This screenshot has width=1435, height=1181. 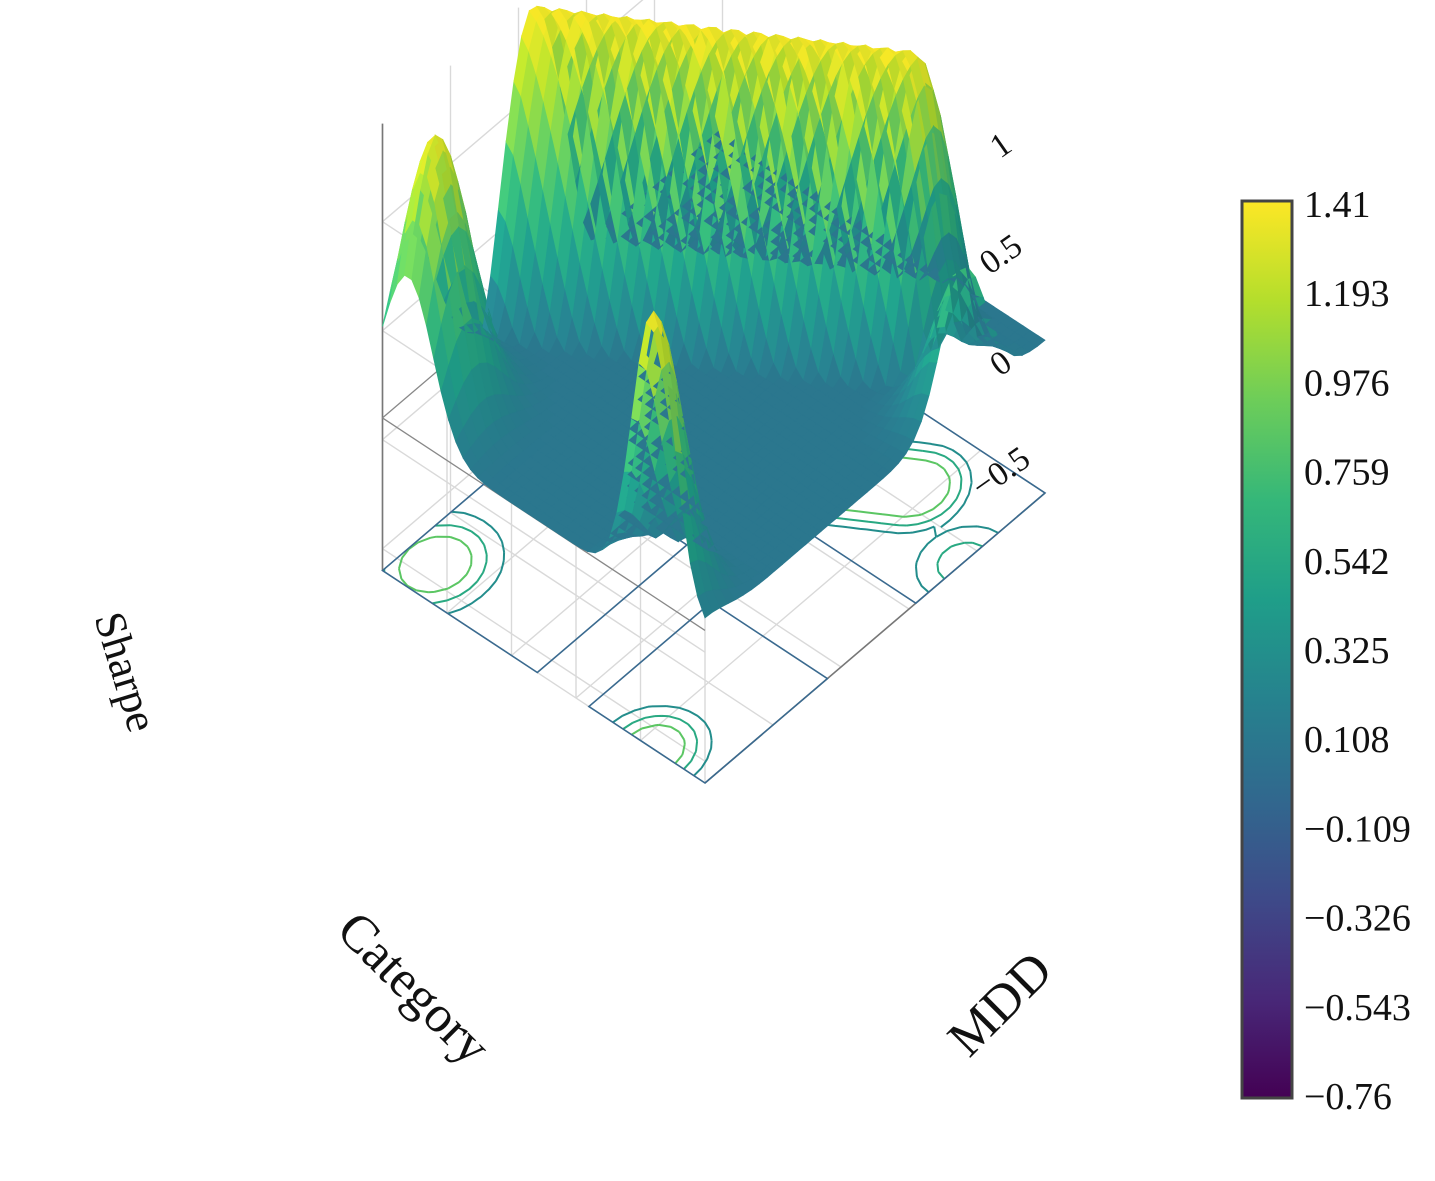 What do you see at coordinates (1347, 473) in the screenshot?
I see `colorbar-tick-label: 0.759` at bounding box center [1347, 473].